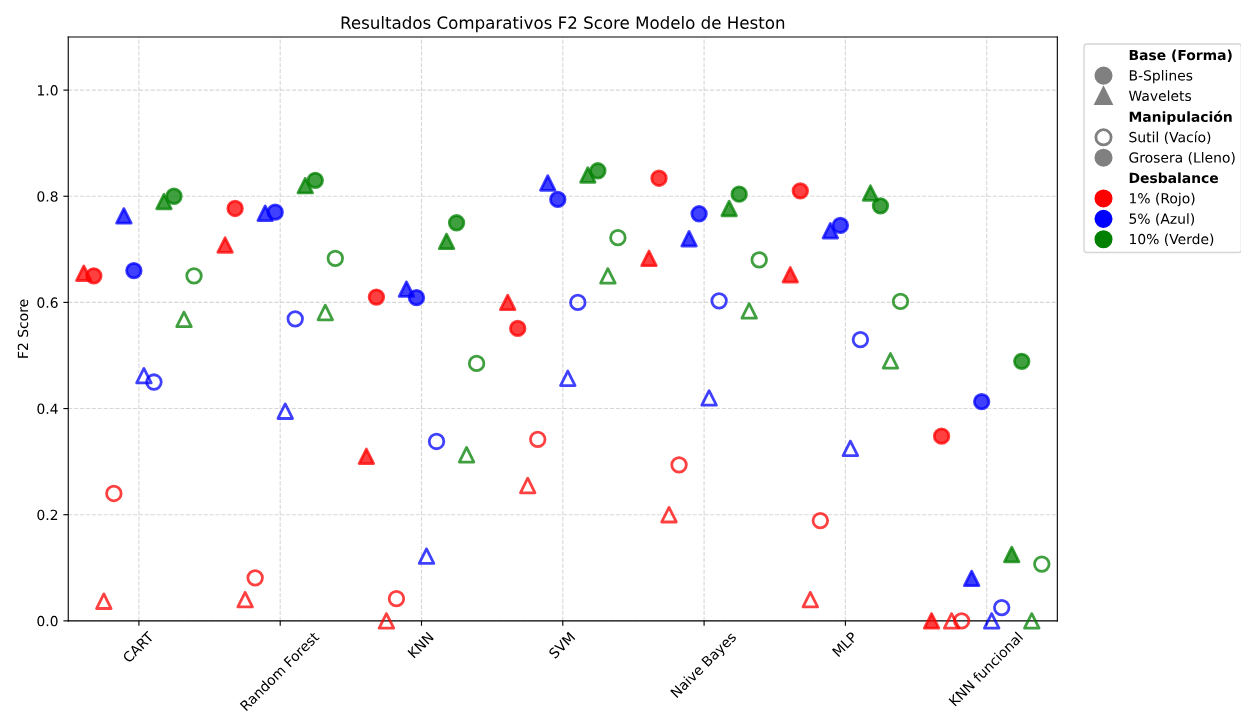 The height and width of the screenshot is (712, 1241). I want to click on text: 10% (Verde), so click(1172, 239).